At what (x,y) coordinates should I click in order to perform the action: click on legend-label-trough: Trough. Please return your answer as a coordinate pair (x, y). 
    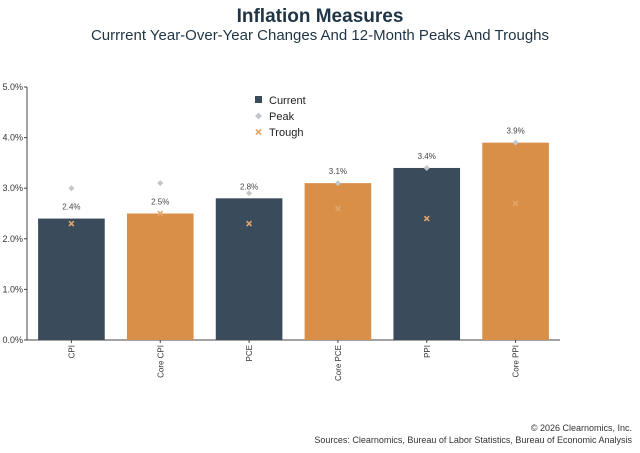
    Looking at the image, I should click on (286, 133).